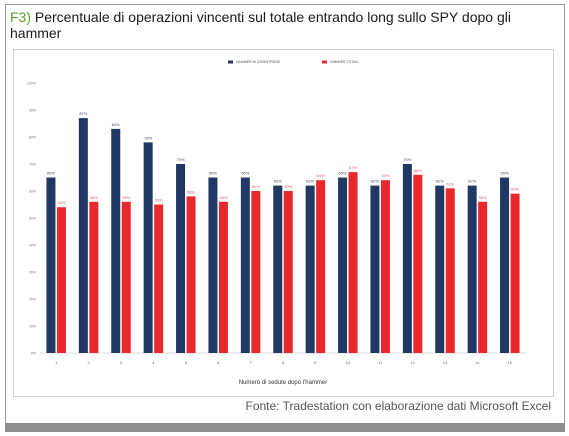 This screenshot has width=569, height=436. Describe the element at coordinates (418, 170) in the screenshot. I see `data-label-series-2: 66%` at that location.